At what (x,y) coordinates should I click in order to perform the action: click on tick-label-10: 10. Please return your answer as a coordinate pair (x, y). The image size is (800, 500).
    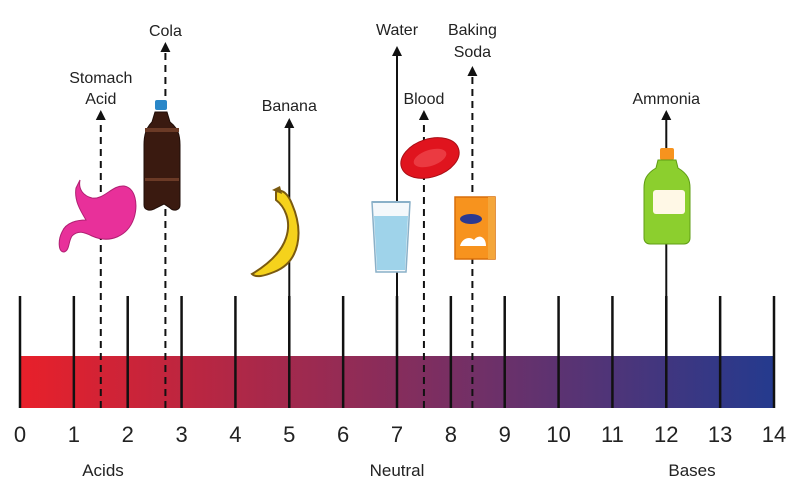
    Looking at the image, I should click on (558, 434).